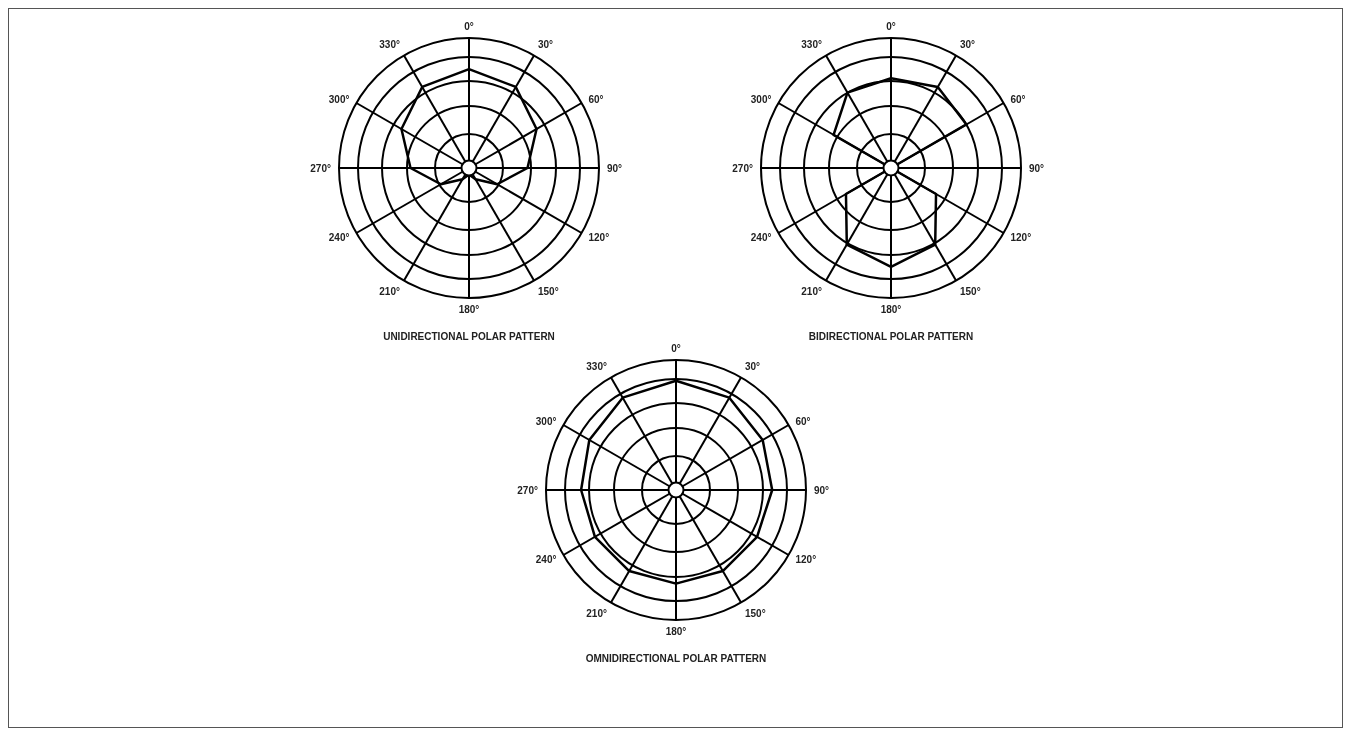  Describe the element at coordinates (676, 658) in the screenshot. I see `text: OMNIDIRECTIONAL POLAR PATTERN` at that location.